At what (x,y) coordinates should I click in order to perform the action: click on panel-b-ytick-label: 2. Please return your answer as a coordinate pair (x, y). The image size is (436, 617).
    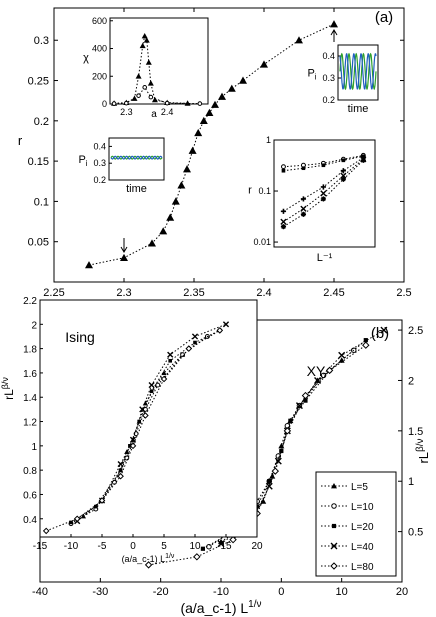
    Looking at the image, I should click on (411, 381).